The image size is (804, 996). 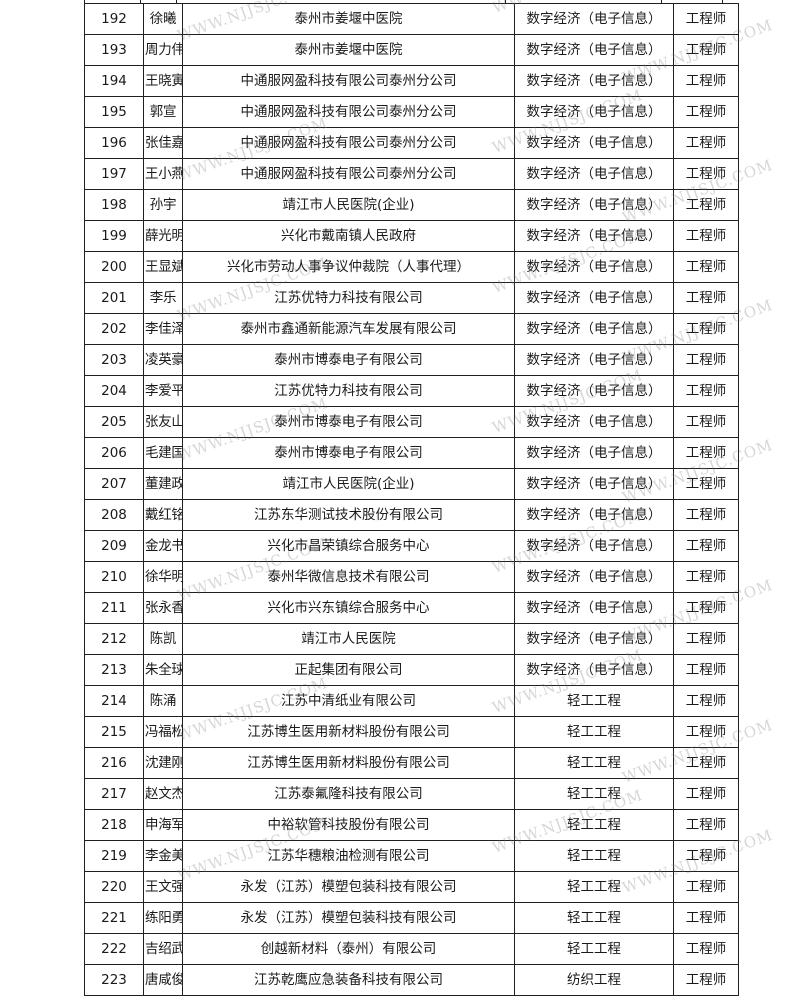 What do you see at coordinates (163, 701) in the screenshot?
I see `cell-name: 陈涌` at bounding box center [163, 701].